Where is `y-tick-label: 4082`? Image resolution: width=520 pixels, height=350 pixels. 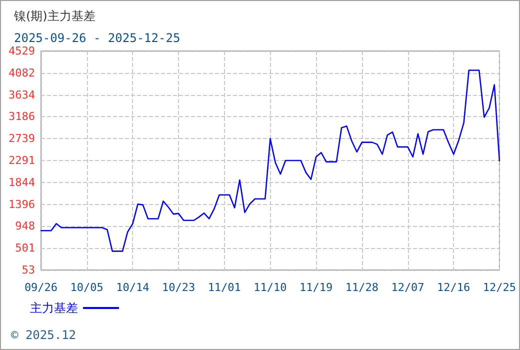 y-tick-label: 4082 is located at coordinates (21, 73).